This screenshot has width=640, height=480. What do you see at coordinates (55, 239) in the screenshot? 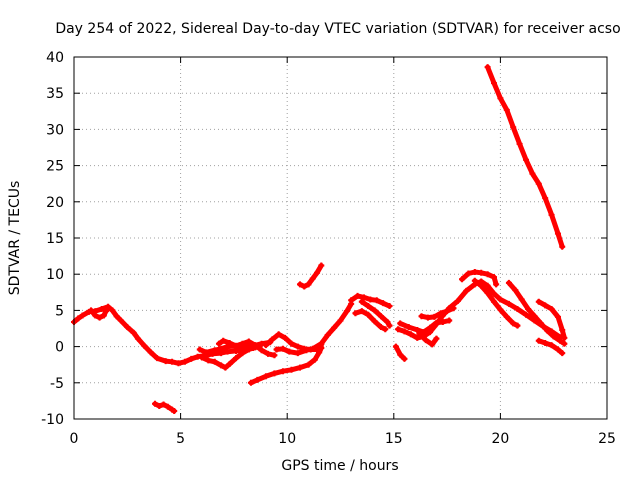
I see `y-tick-label: 15` at bounding box center [55, 239].